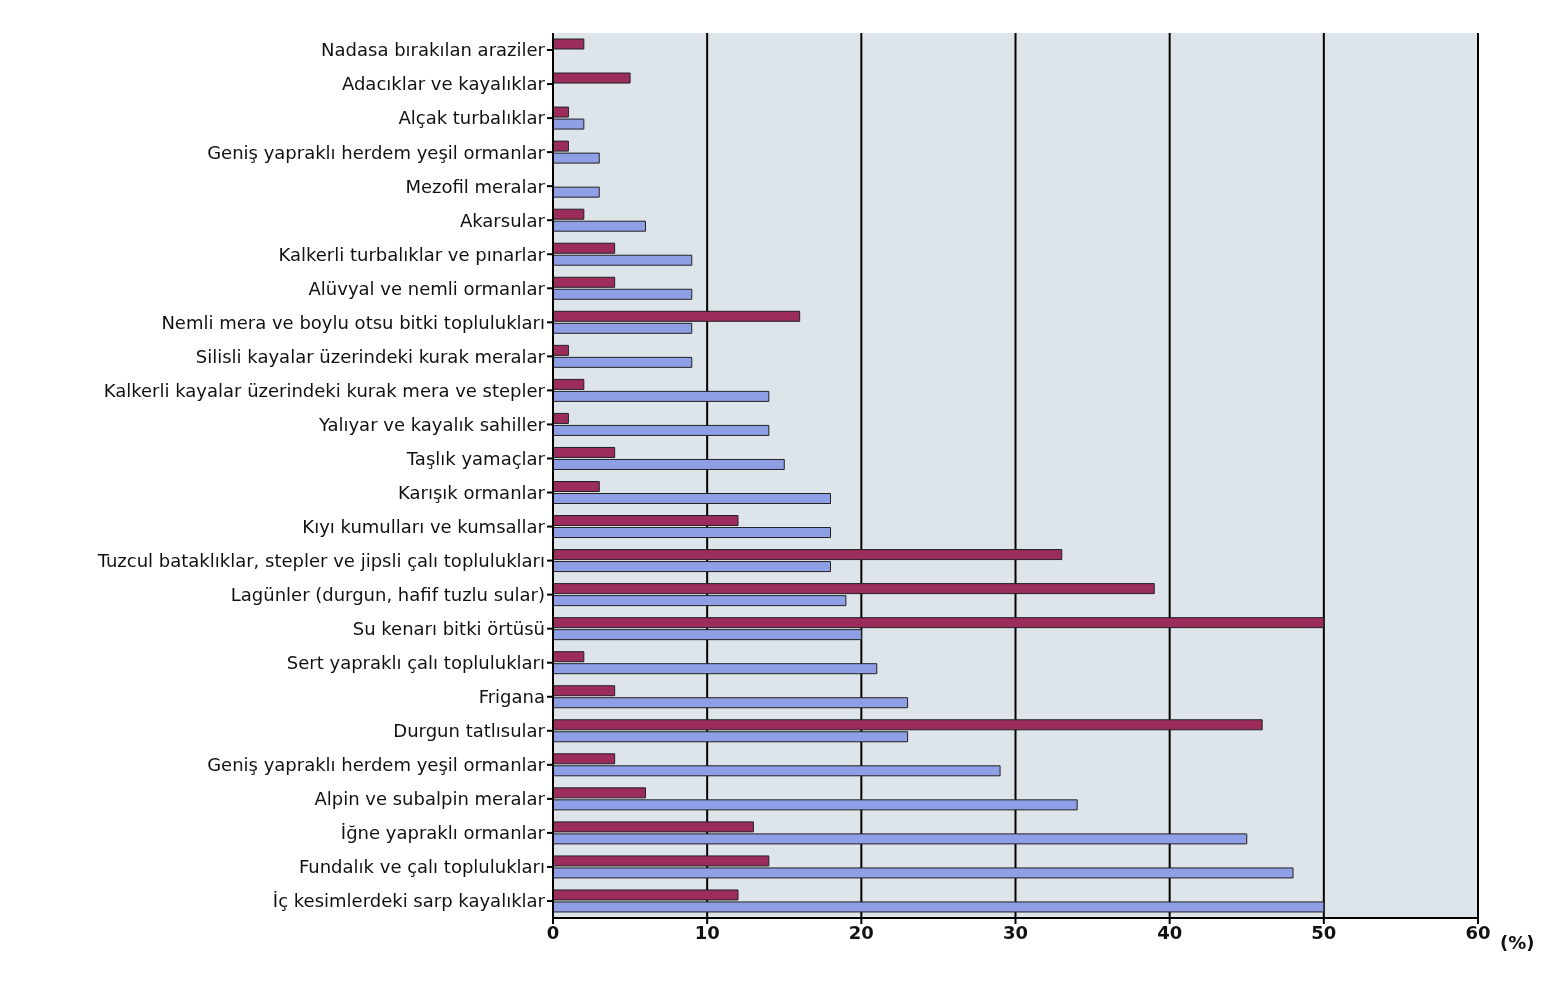 This screenshot has width=1568, height=985. Describe the element at coordinates (1015, 932) in the screenshot. I see `x-tick-label: 30` at that location.